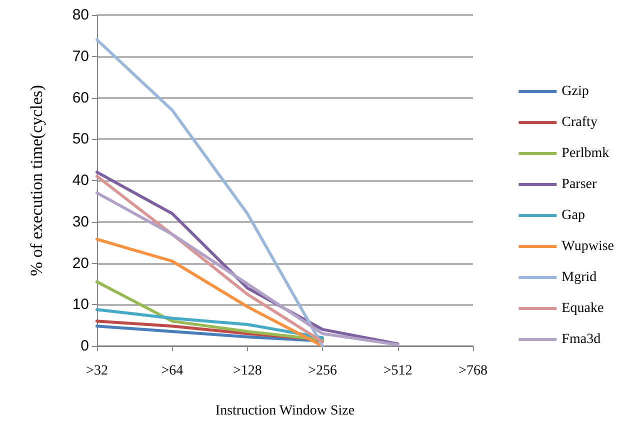  What do you see at coordinates (586, 153) in the screenshot?
I see `legend-label: Perlbmk` at bounding box center [586, 153].